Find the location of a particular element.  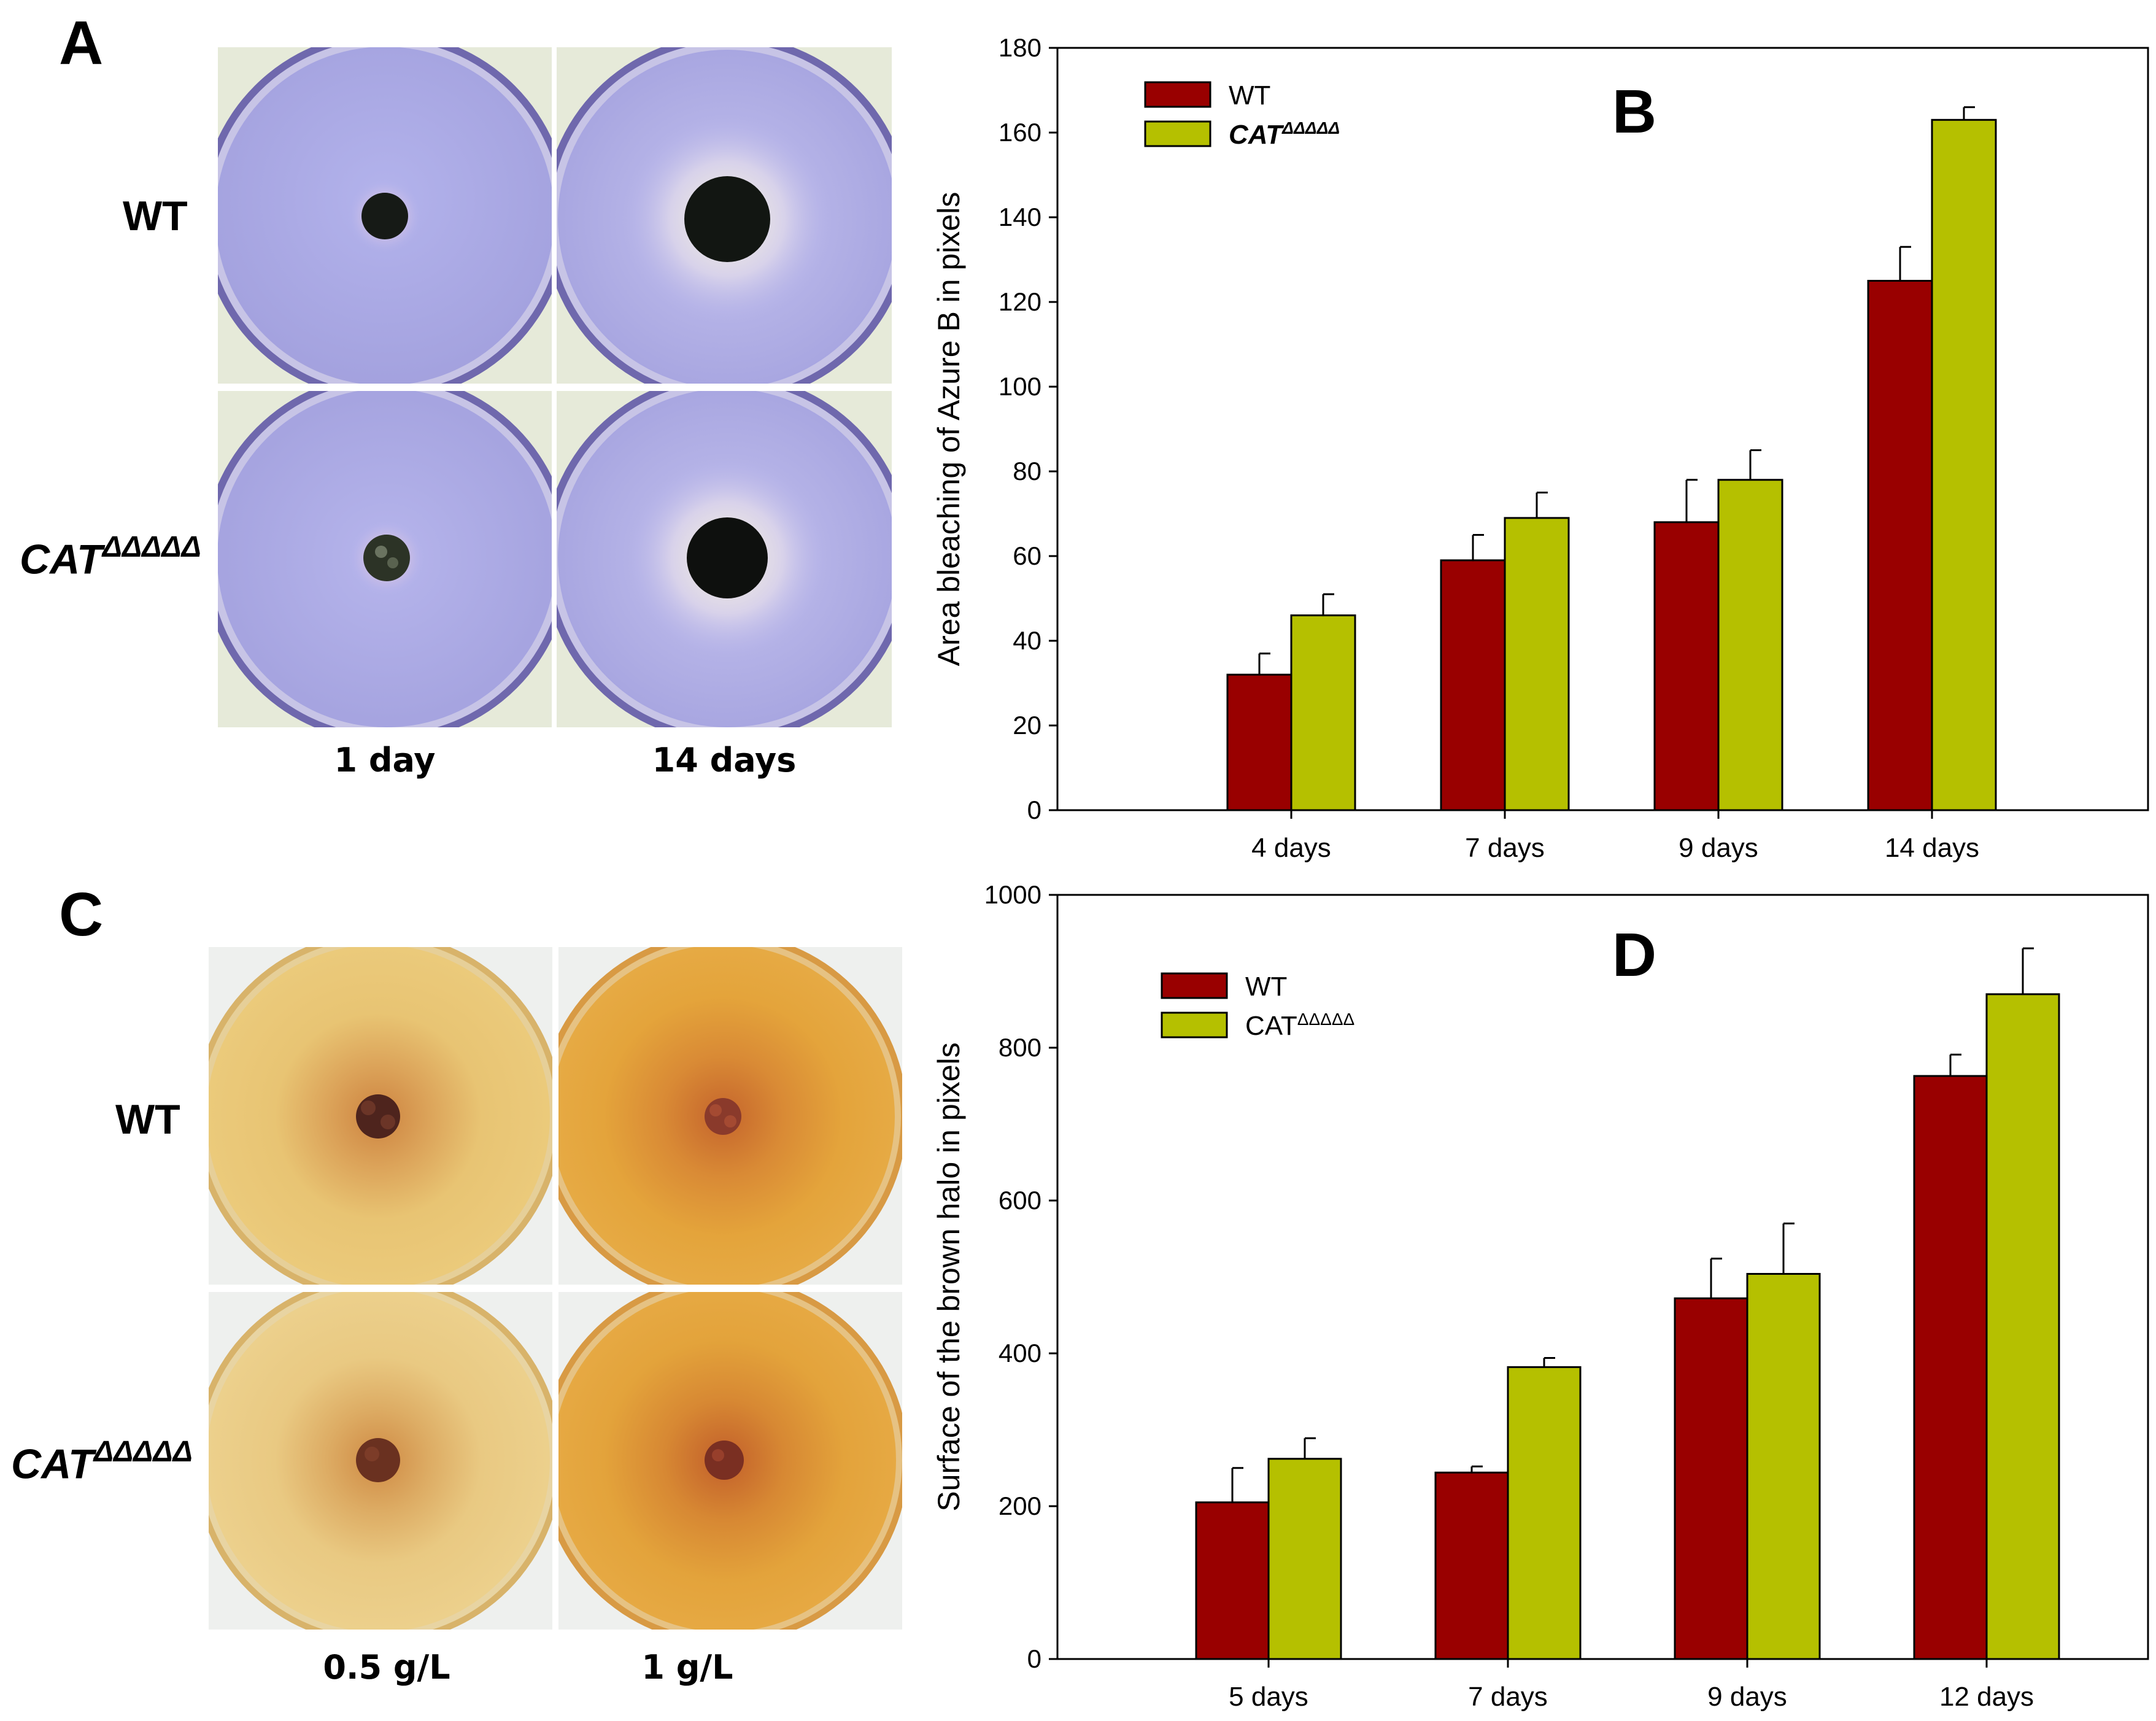

plate-wt-1-g-l is located at coordinates (730, 1116).